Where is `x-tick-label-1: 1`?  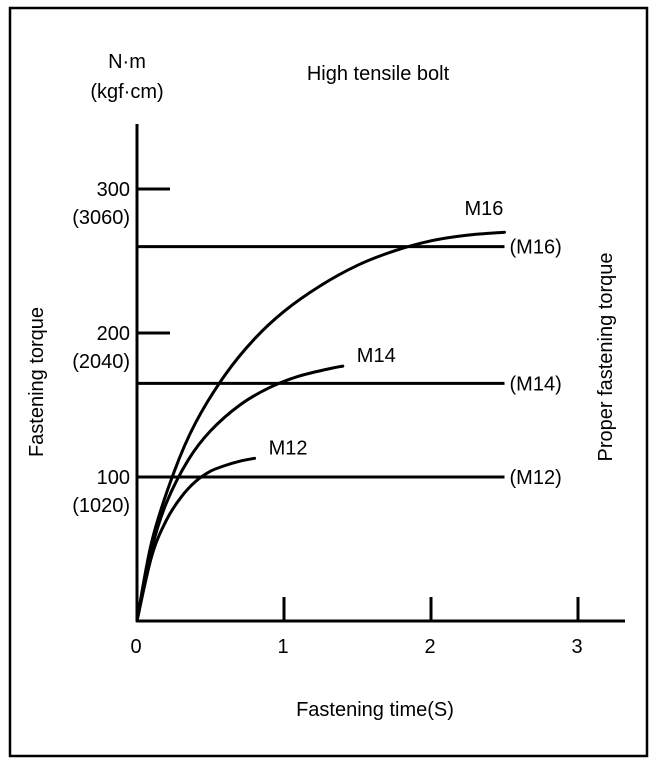
x-tick-label-1: 1 is located at coordinates (282, 647).